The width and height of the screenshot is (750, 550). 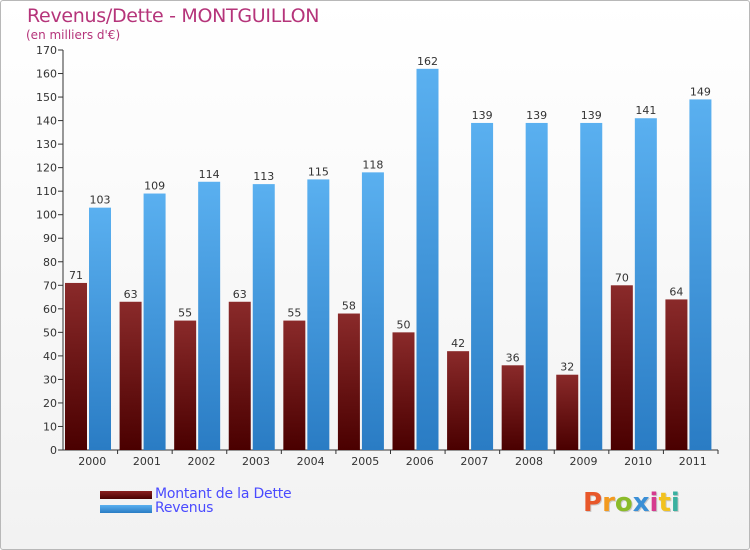 What do you see at coordinates (50, 238) in the screenshot?
I see `y-tick-label: 90` at bounding box center [50, 238].